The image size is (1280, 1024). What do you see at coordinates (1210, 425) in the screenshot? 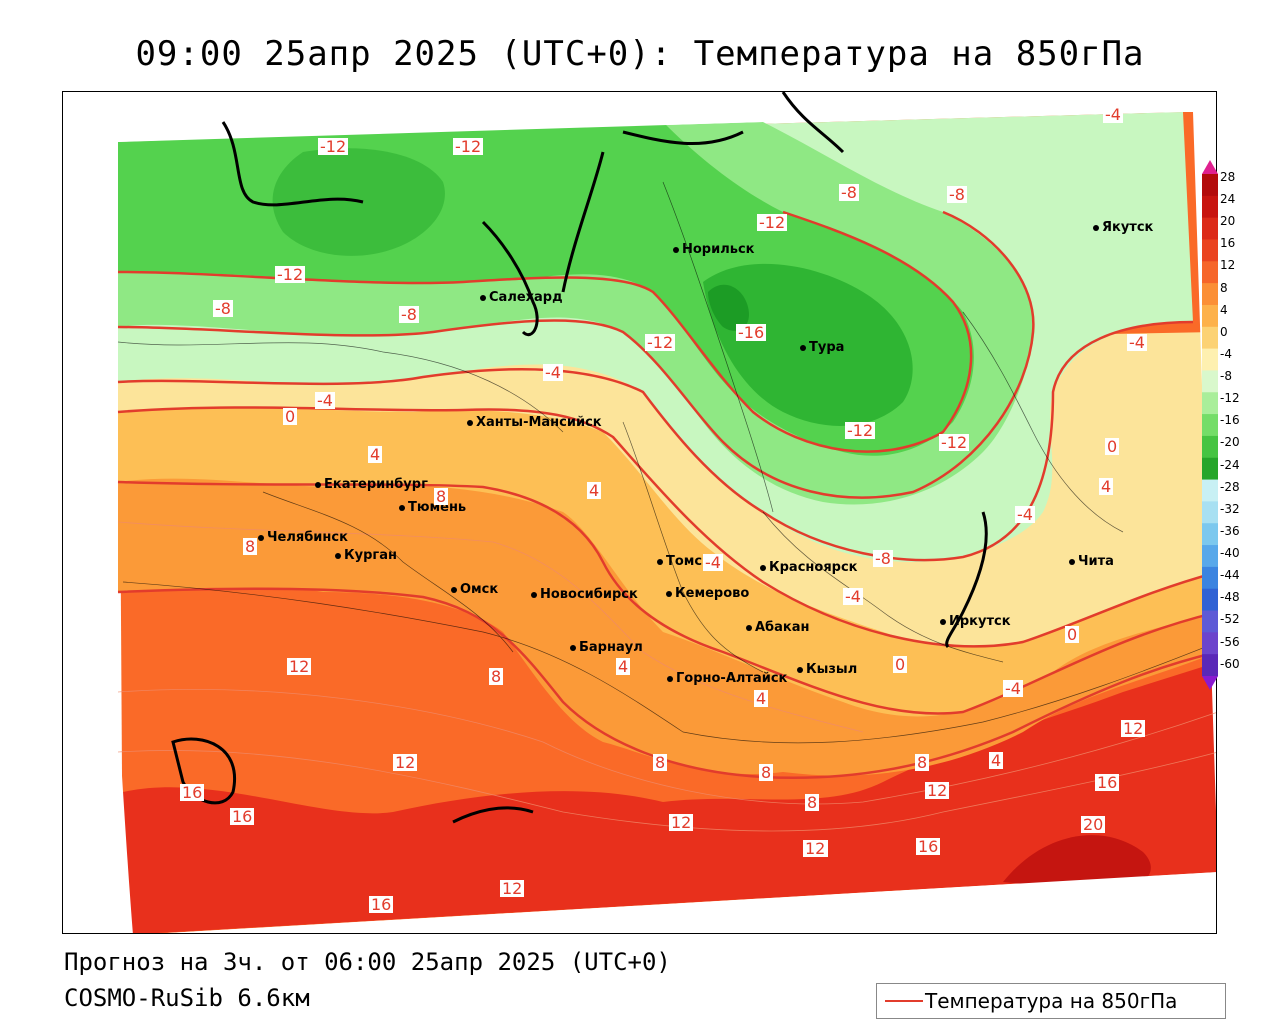
I see `colorbar-strip` at bounding box center [1210, 425].